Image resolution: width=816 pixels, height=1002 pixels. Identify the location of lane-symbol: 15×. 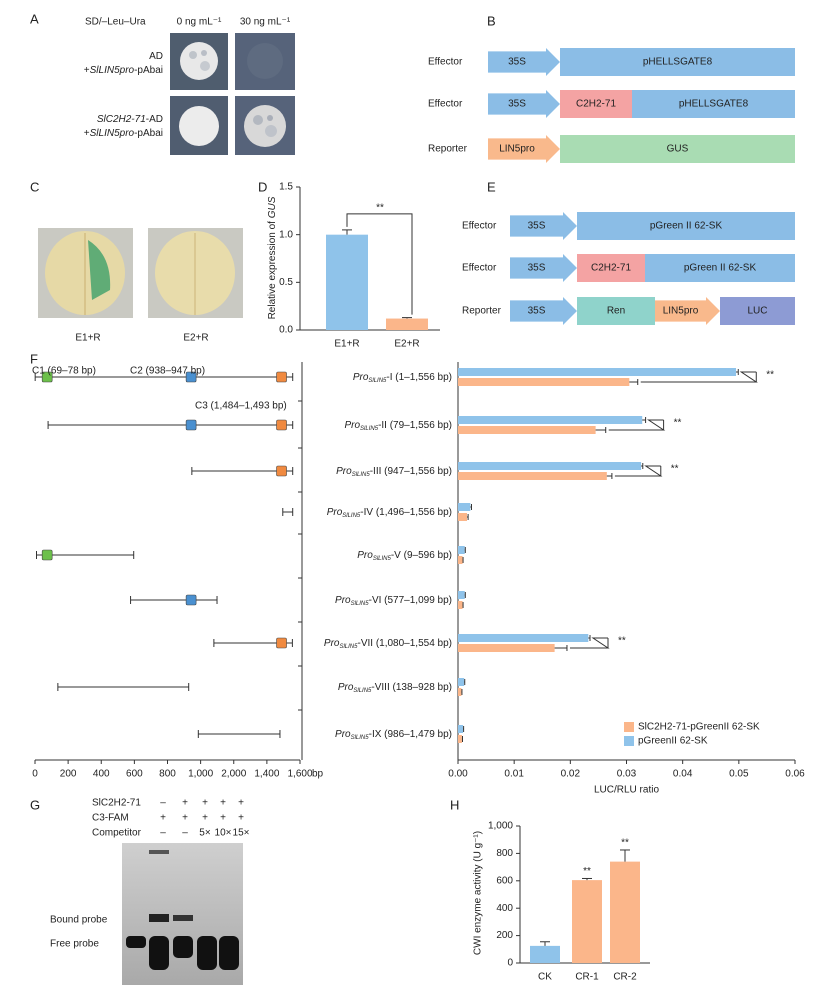
(241, 833).